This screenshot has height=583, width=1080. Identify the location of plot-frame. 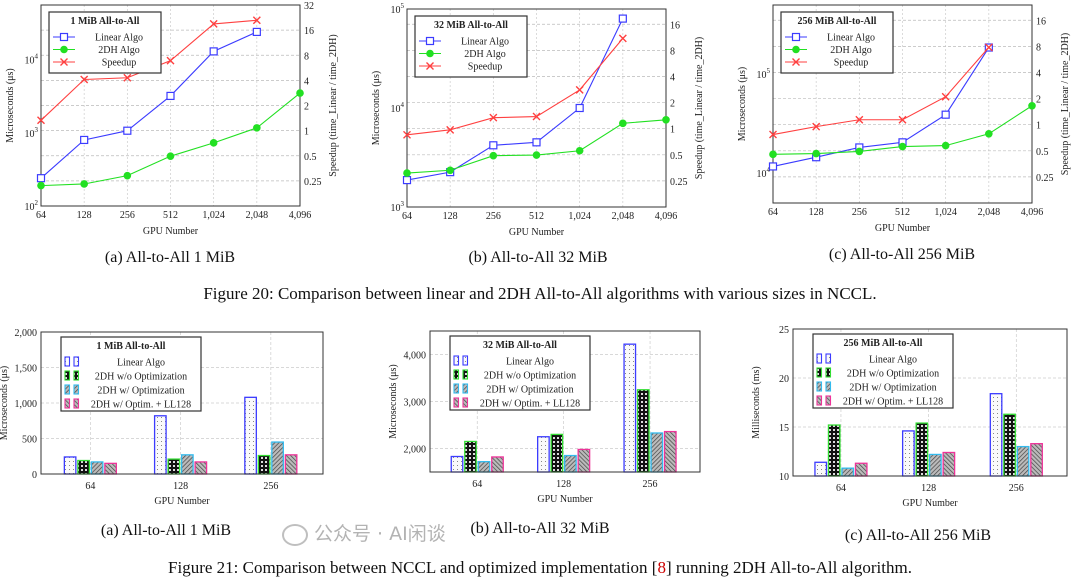
(930, 402).